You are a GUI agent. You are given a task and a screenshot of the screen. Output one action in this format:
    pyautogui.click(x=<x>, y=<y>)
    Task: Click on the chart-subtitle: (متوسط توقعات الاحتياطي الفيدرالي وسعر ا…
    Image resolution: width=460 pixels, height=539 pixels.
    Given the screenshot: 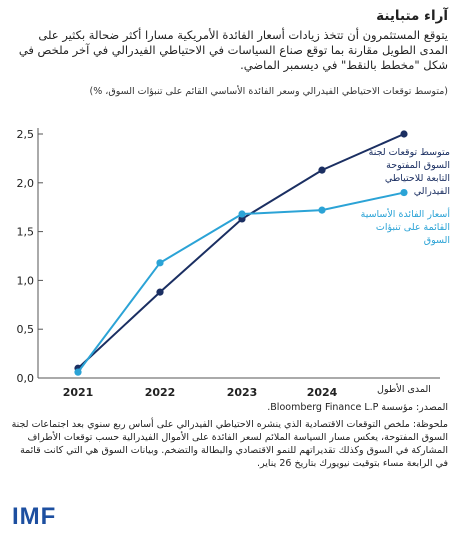 What is the action you would take?
    pyautogui.click(x=268, y=91)
    